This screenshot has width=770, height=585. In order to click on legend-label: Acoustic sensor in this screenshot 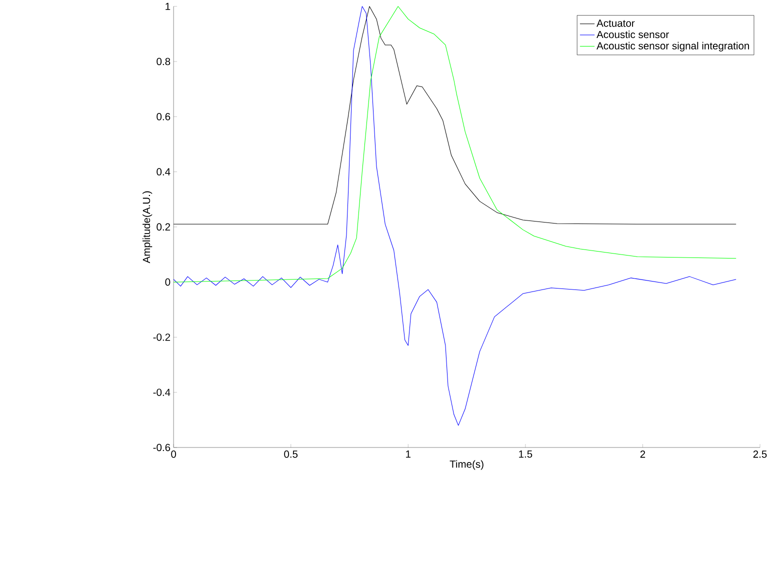, I will do `click(632, 34)`.